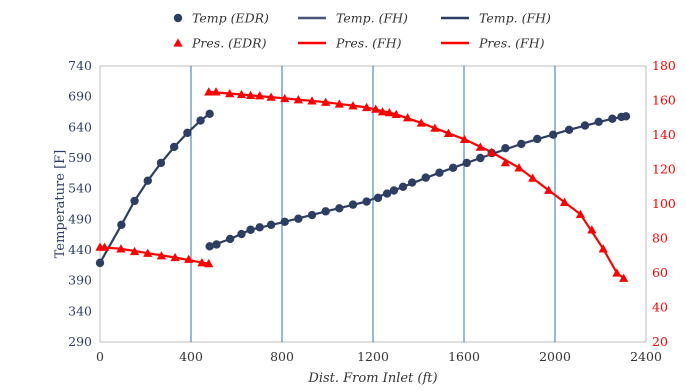  Describe the element at coordinates (191, 356) in the screenshot. I see `x-tick-label: 400` at that location.